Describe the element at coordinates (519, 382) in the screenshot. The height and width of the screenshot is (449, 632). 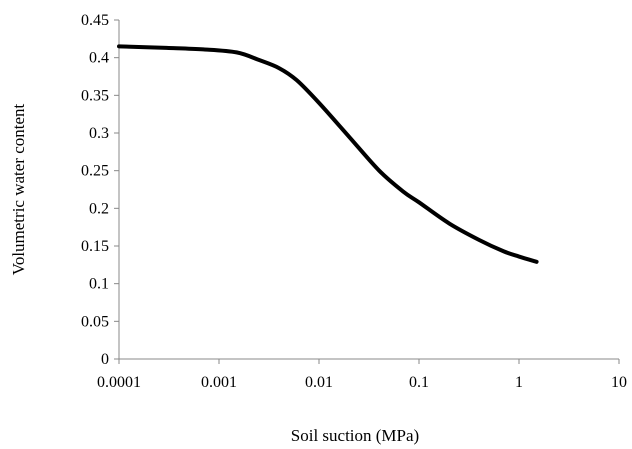
I see `x-tick-label: 1` at that location.